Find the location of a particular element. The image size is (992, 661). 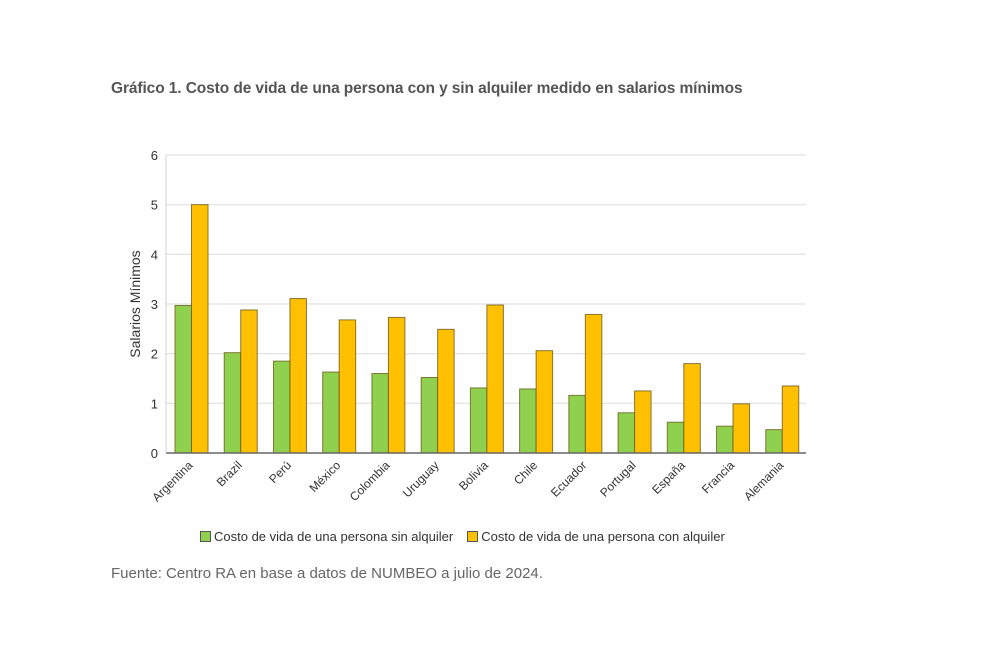

legend-swatch-orange is located at coordinates (473, 536).